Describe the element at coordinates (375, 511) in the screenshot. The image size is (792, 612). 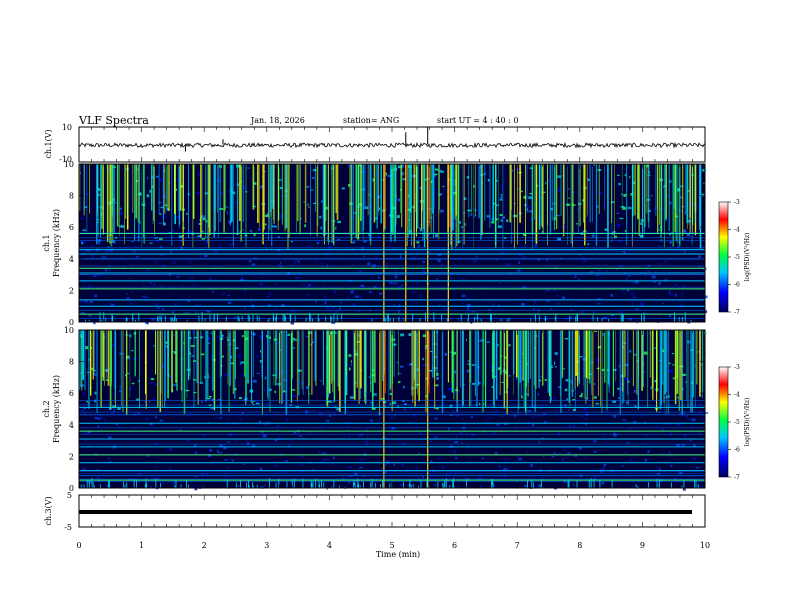
I see `ch3-waveform-panel: 5 -5 ch.3(V)` at that location.